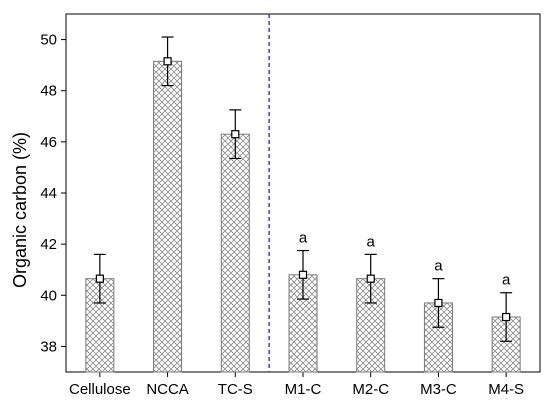 This screenshot has width=550, height=408. What do you see at coordinates (48, 91) in the screenshot?
I see `y-tick-label: 48` at bounding box center [48, 91].